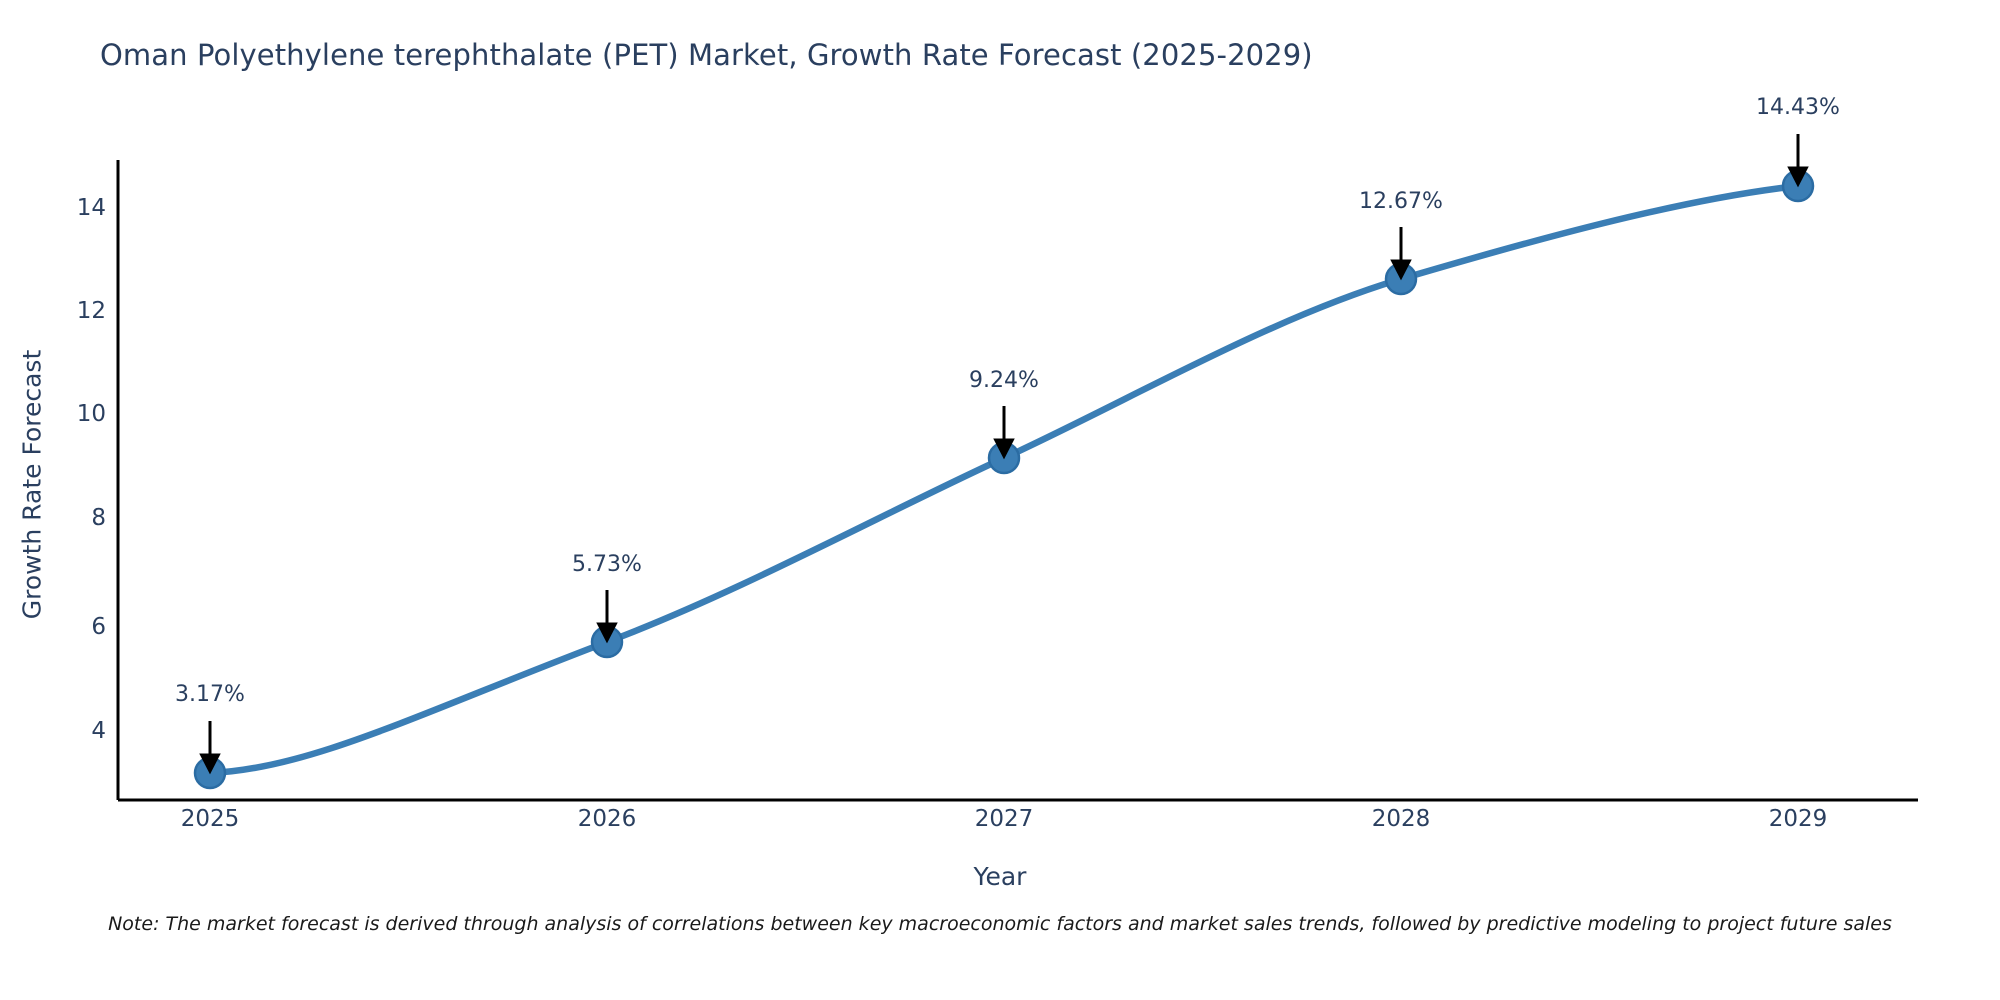 This screenshot has height=1000, width=2000. What do you see at coordinates (1000, 876) in the screenshot?
I see `x-axis-label: Year` at bounding box center [1000, 876].